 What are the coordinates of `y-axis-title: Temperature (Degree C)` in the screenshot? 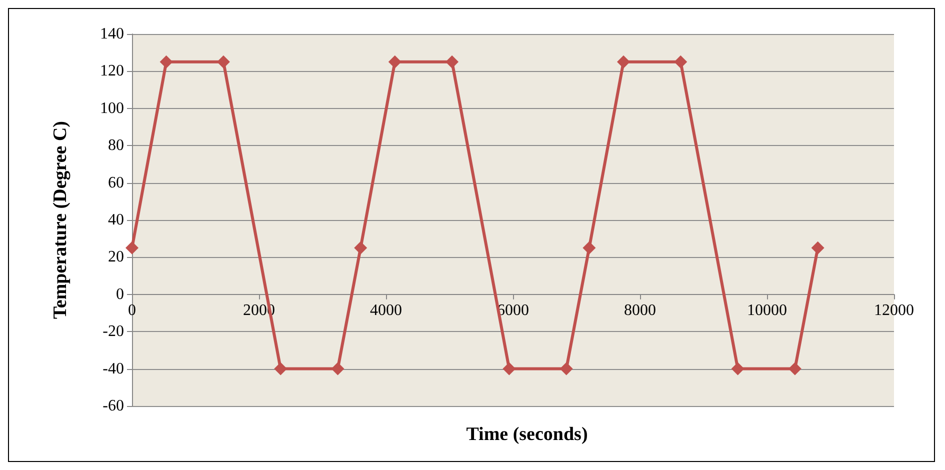 It's located at (60, 220).